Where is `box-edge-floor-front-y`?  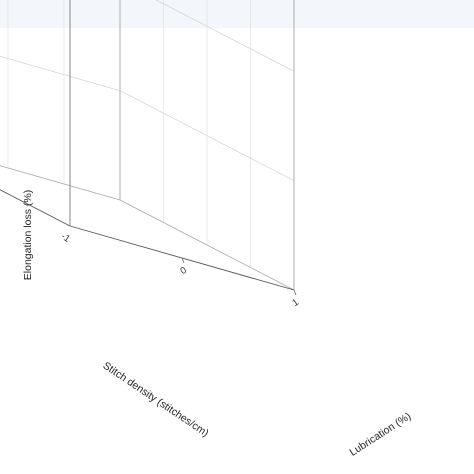
box-edge-floor-front-y is located at coordinates (35, 208).